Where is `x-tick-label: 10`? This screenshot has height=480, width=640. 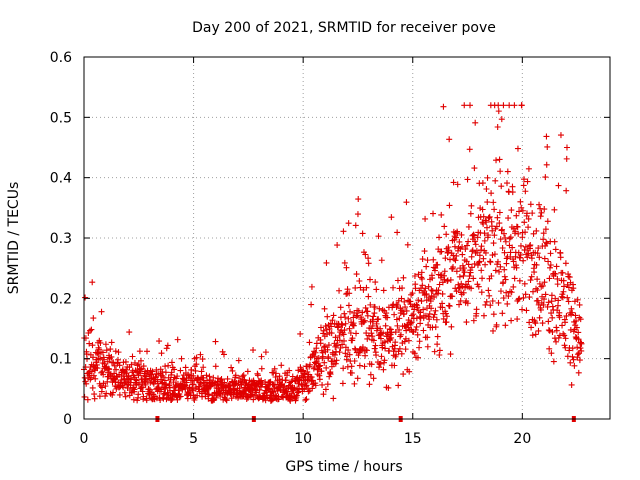 x-tick-label: 10 is located at coordinates (303, 439).